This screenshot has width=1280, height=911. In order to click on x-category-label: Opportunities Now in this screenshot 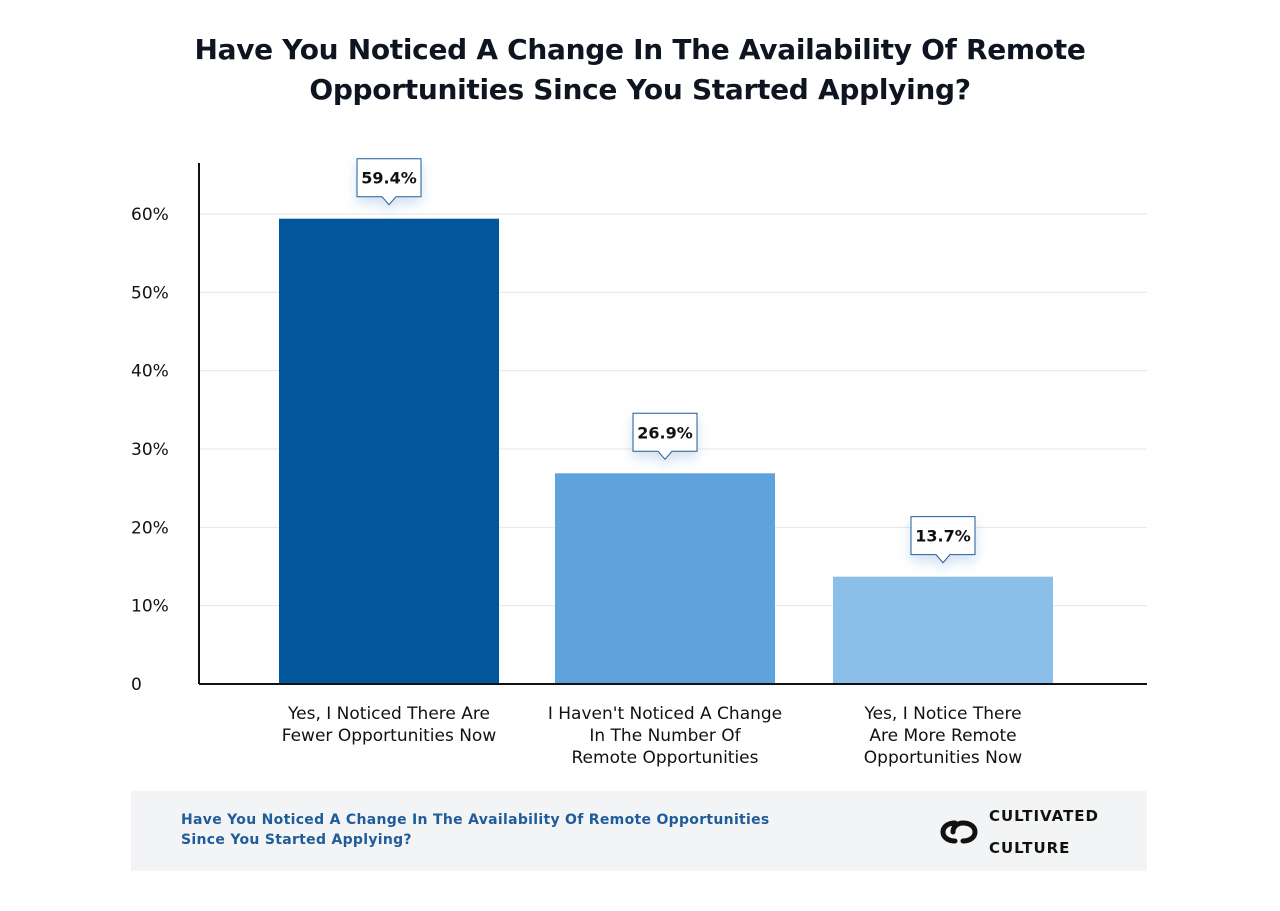, I will do `click(943, 758)`.